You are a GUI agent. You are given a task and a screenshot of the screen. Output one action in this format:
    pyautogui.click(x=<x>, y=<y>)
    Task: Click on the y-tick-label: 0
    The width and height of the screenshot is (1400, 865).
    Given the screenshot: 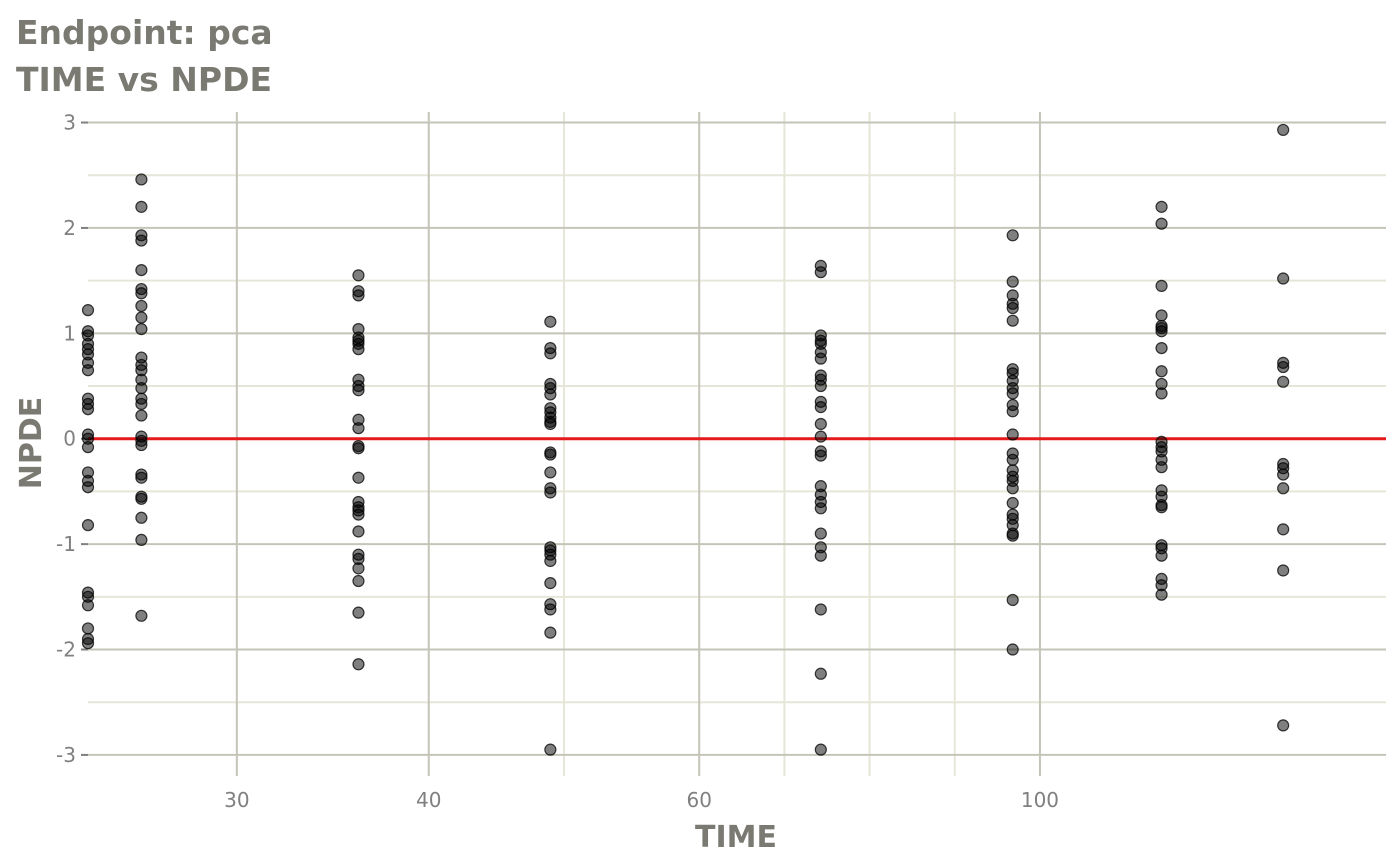 What is the action you would take?
    pyautogui.click(x=69, y=439)
    